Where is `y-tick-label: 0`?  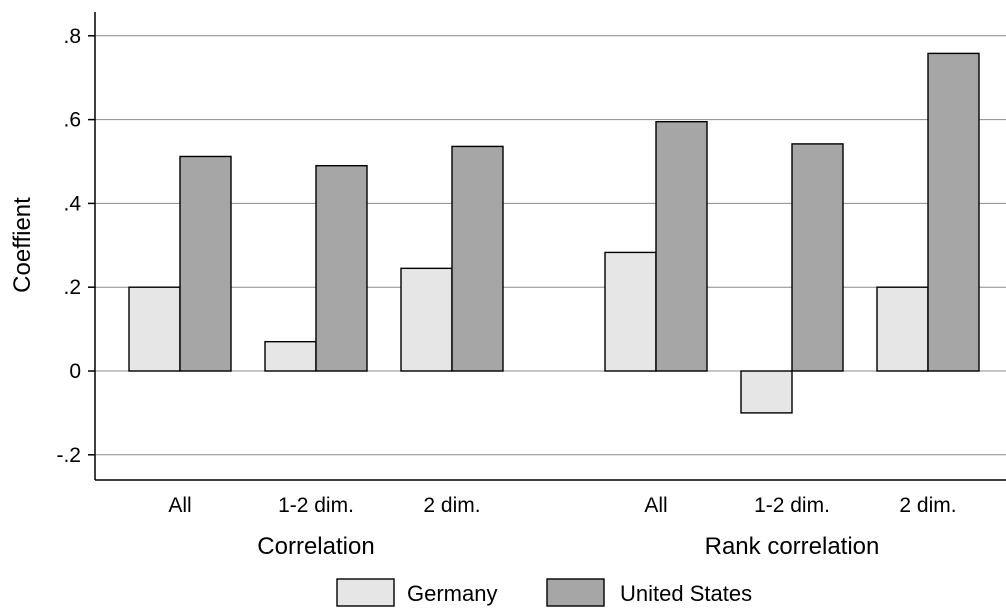 y-tick-label: 0 is located at coordinates (75, 371).